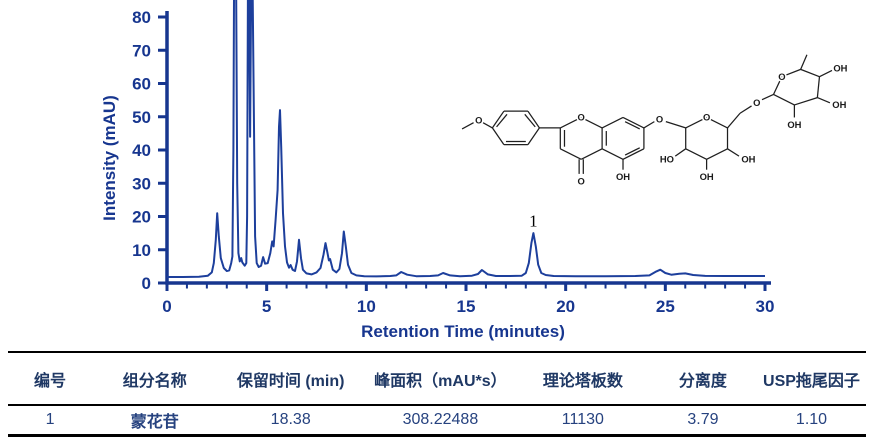 The height and width of the screenshot is (444, 875). What do you see at coordinates (582, 419) in the screenshot?
I see `cell-theoretical-plates: 11130` at bounding box center [582, 419].